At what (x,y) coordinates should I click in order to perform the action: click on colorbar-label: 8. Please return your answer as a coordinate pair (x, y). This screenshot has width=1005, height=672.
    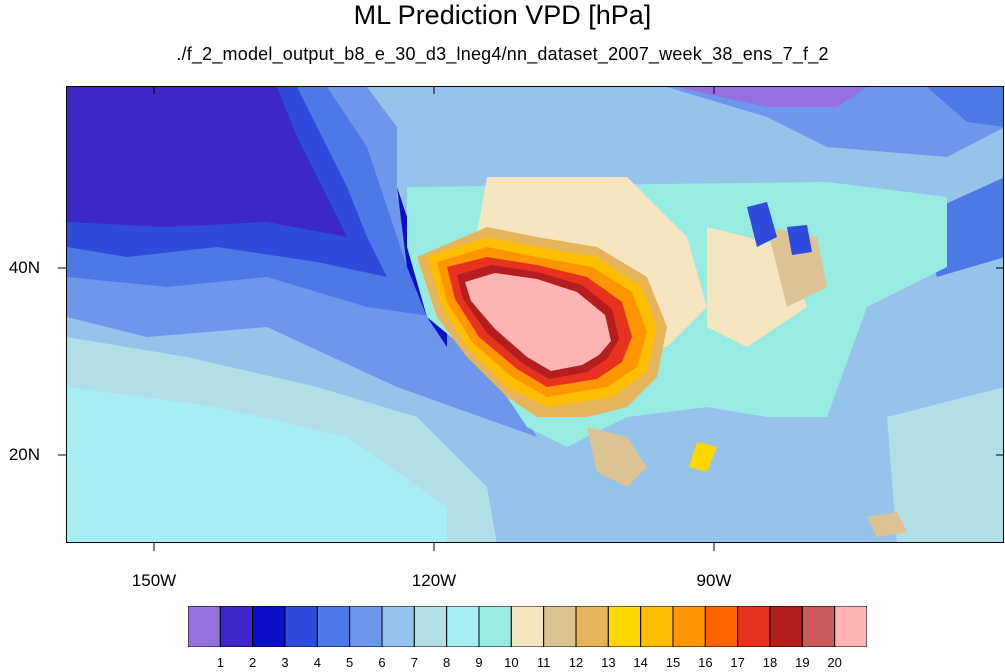
    Looking at the image, I should click on (447, 662).